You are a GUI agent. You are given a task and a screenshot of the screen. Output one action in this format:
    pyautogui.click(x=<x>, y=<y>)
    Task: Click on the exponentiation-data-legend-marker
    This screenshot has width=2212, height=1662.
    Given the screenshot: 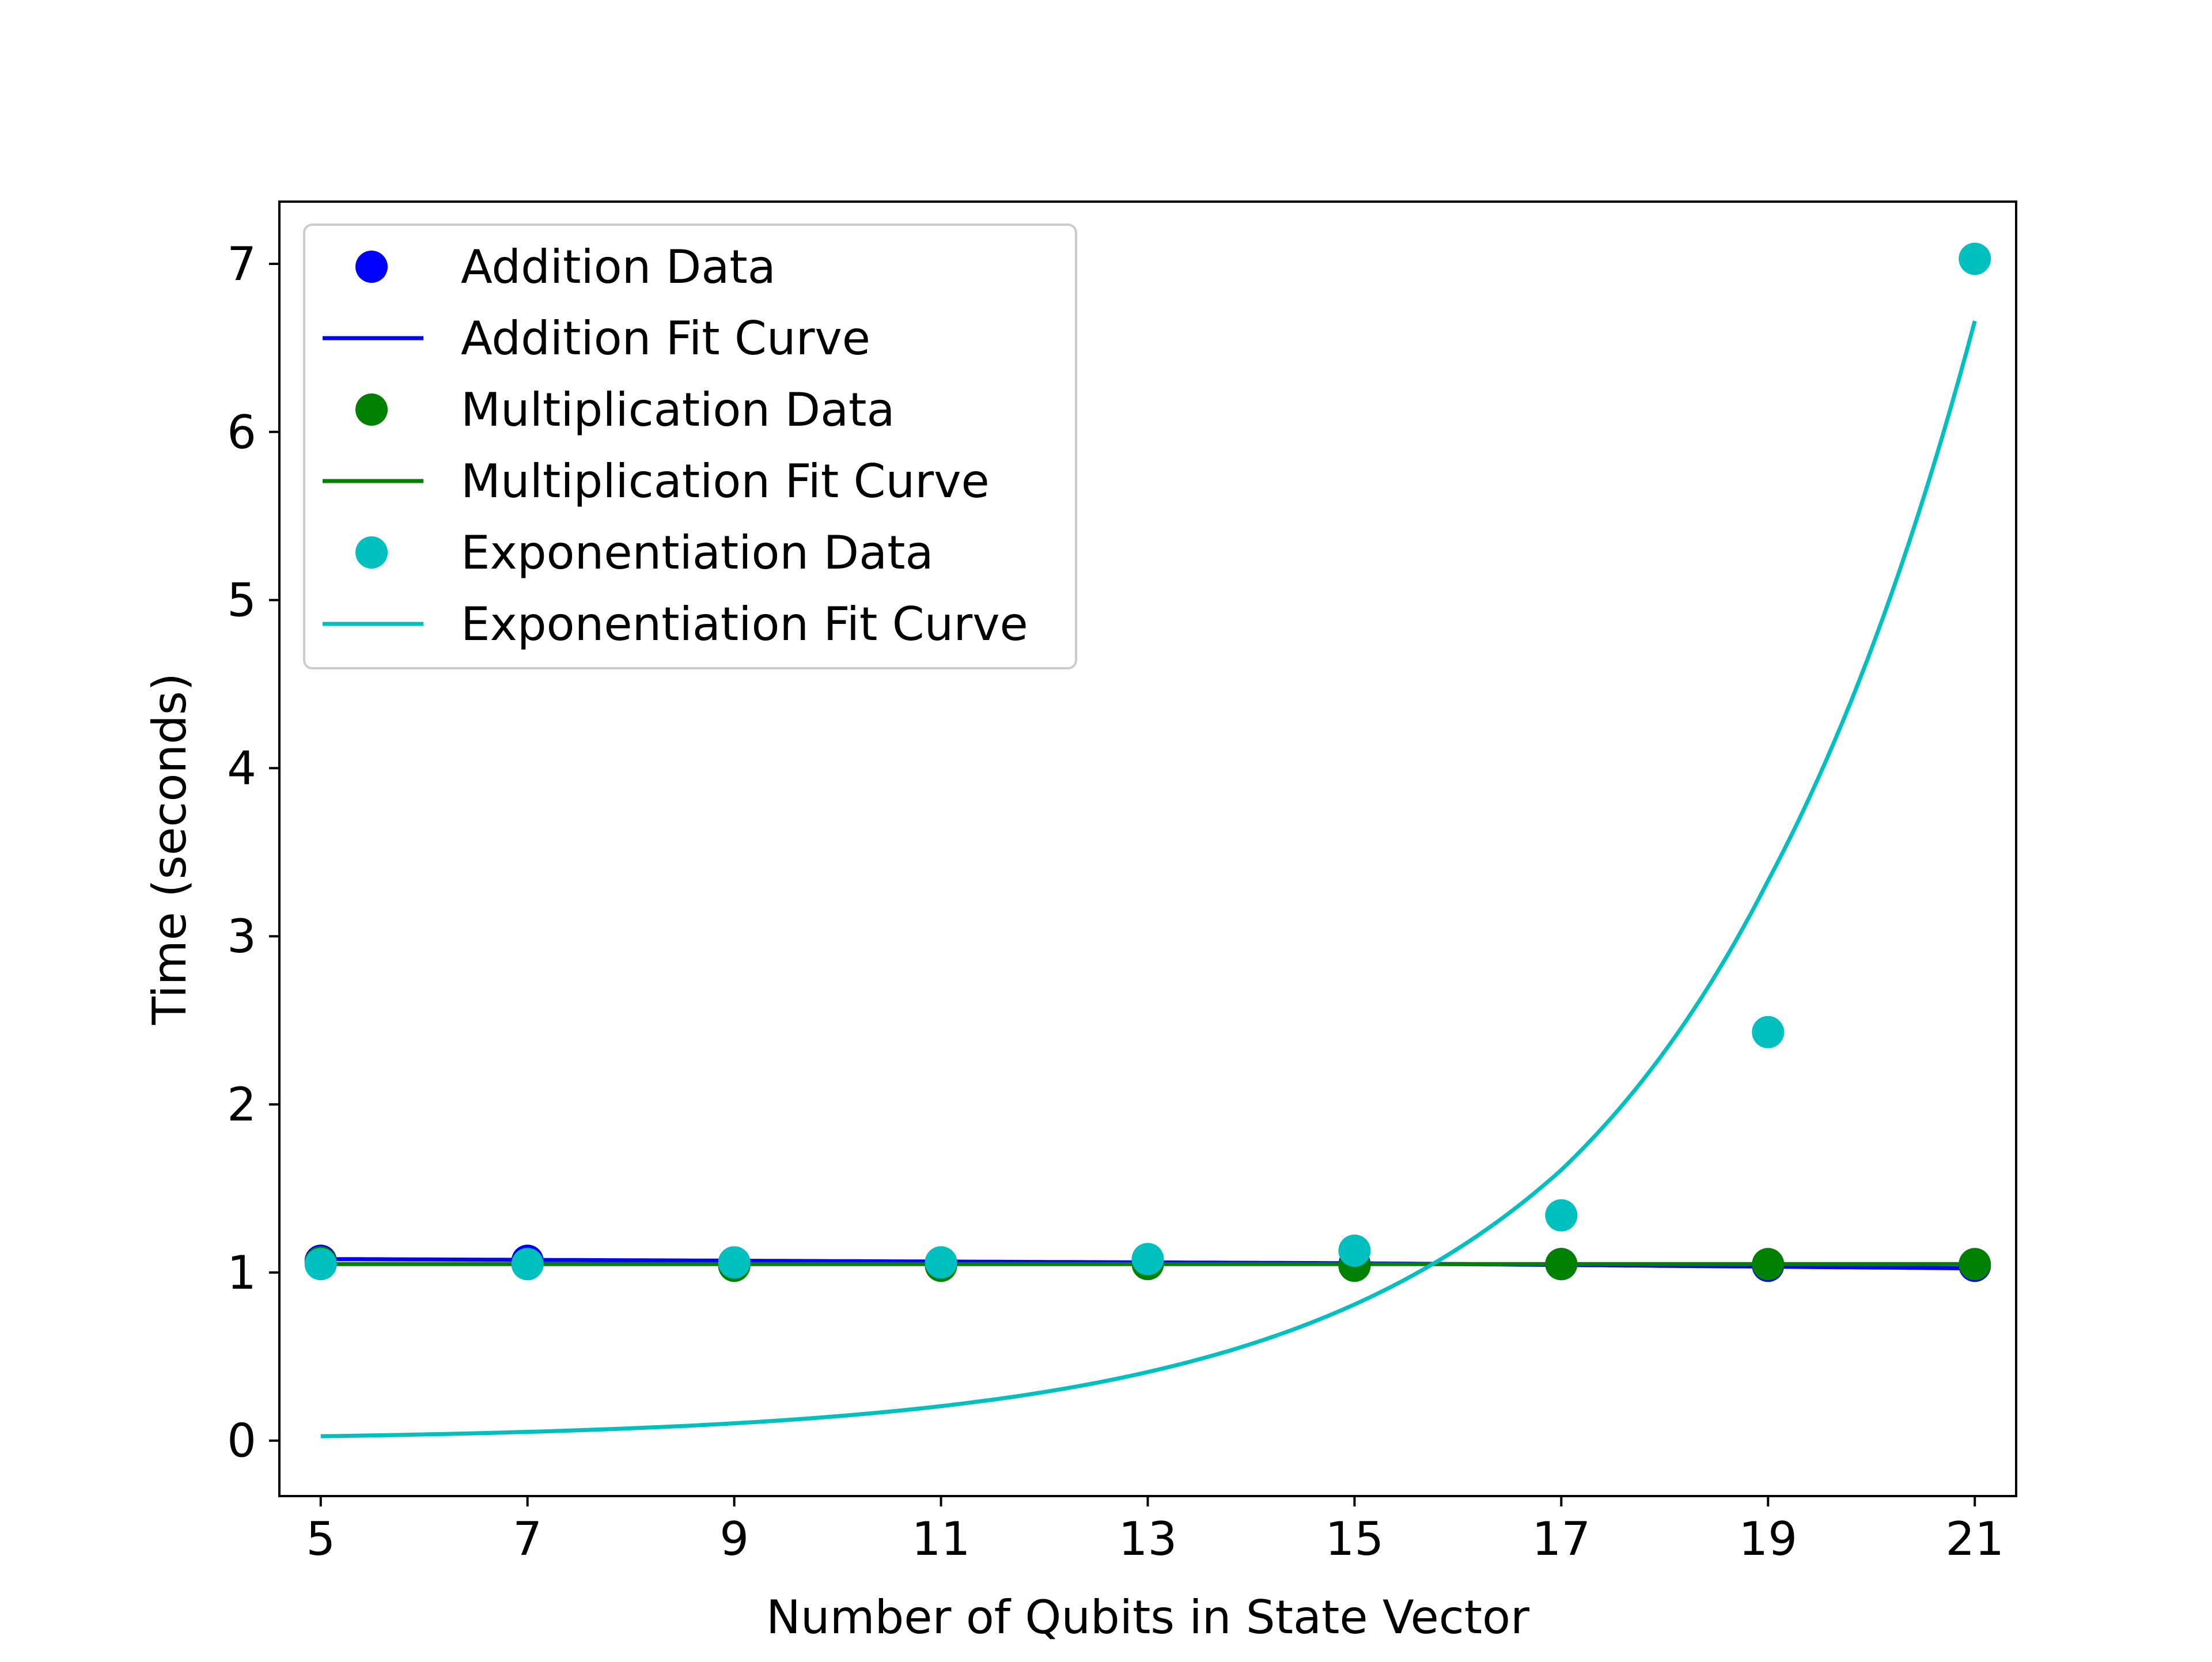 What is the action you would take?
    pyautogui.click(x=371, y=553)
    